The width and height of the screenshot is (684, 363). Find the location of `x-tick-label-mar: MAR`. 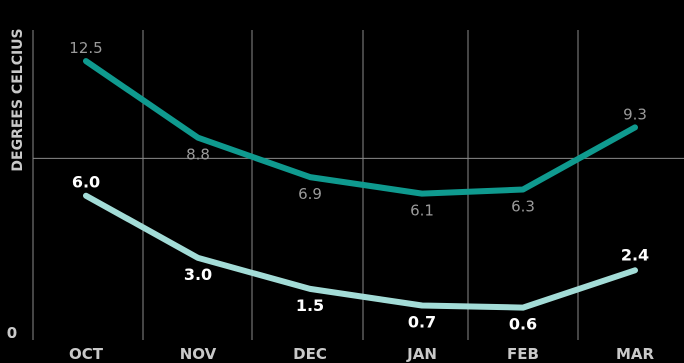

x-tick-label-mar: MAR is located at coordinates (635, 354).